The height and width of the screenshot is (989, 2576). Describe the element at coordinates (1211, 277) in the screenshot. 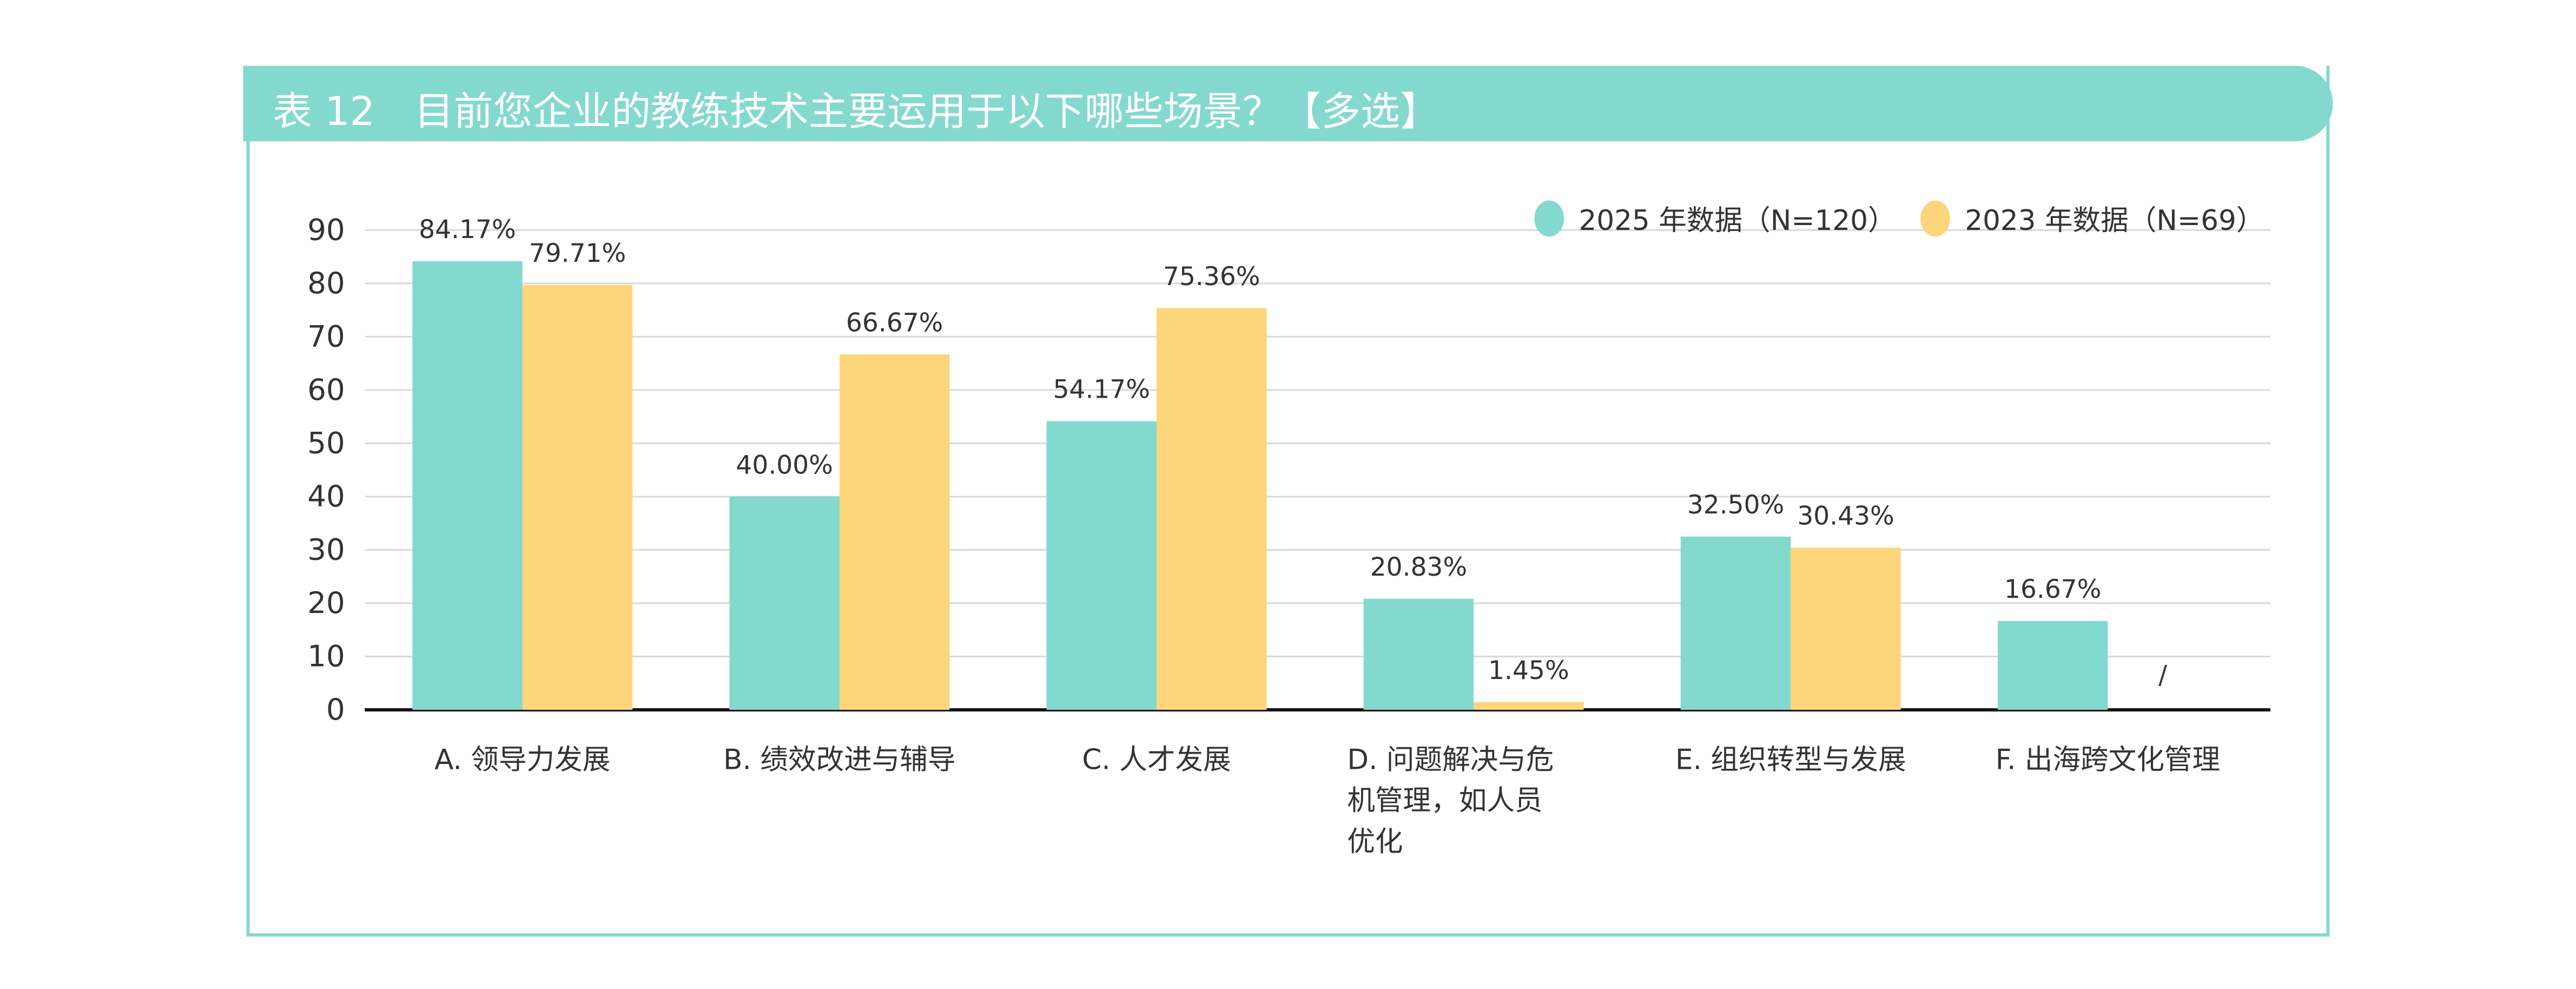

I see `data-label: 75.36%` at that location.